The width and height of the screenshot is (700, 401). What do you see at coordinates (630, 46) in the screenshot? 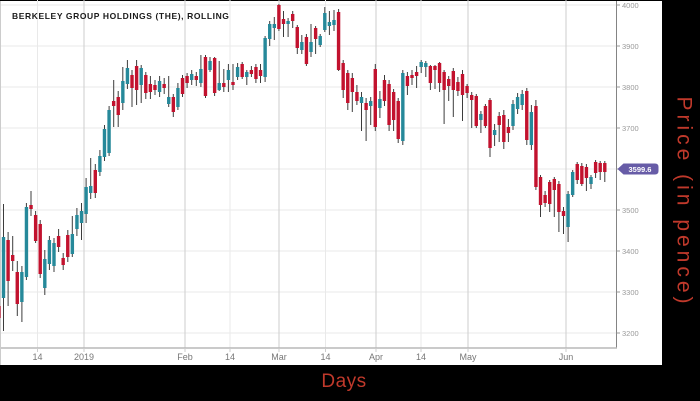
I see `svg-text: 3900` at bounding box center [630, 46].